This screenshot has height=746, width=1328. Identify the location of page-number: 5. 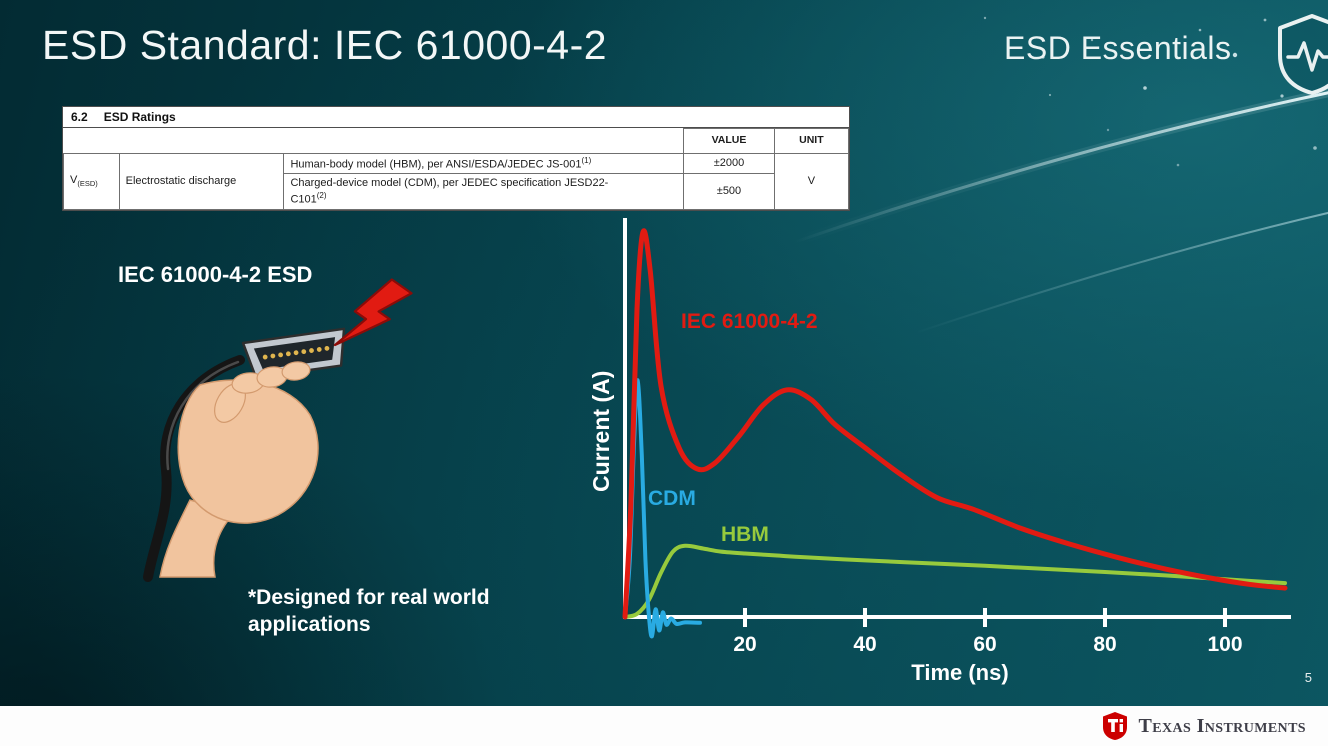
(1308, 677).